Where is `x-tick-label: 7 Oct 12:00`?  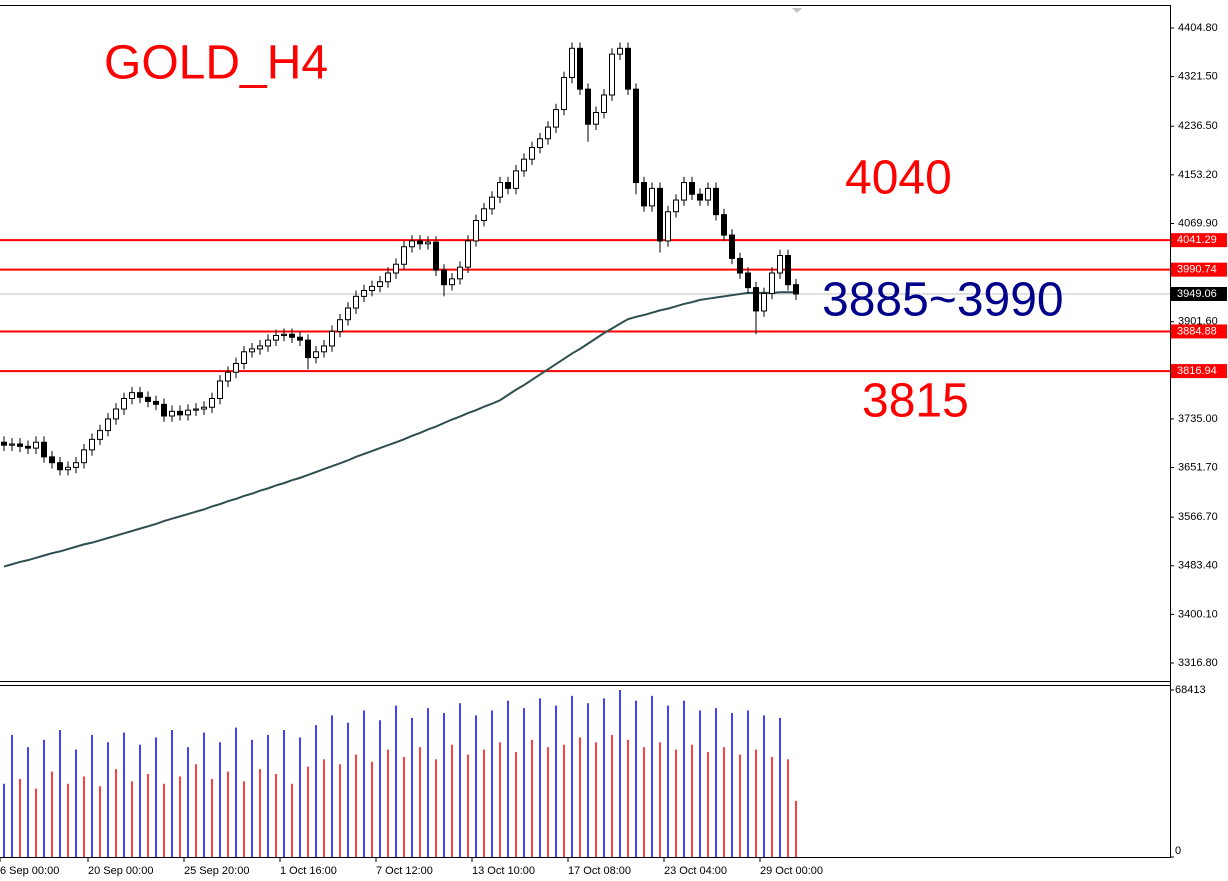
x-tick-label: 7 Oct 12:00 is located at coordinates (404, 871).